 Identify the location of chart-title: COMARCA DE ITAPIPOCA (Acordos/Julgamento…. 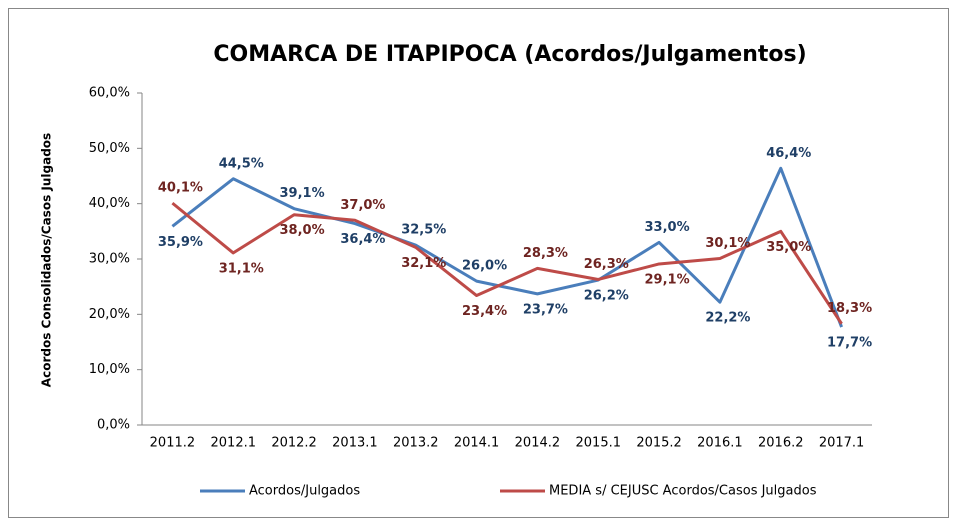
(509, 54).